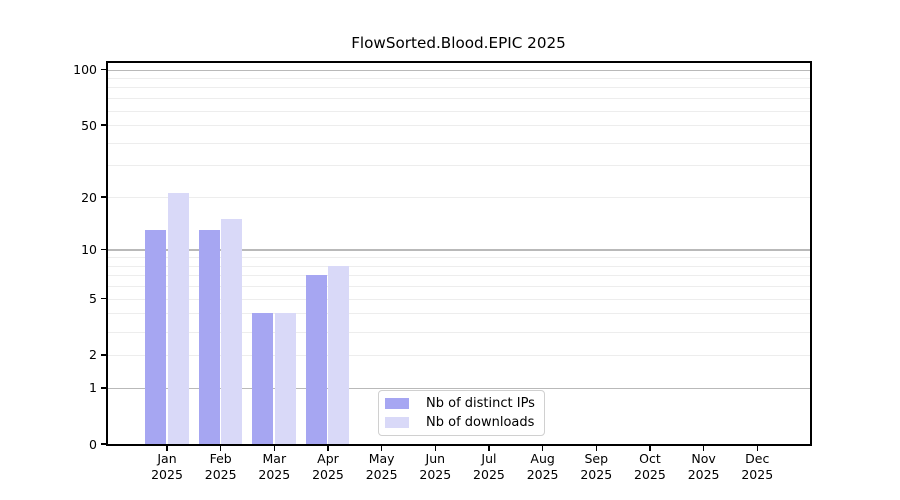 This screenshot has height=500, width=900. I want to click on y-tick-label: 0, so click(93, 444).